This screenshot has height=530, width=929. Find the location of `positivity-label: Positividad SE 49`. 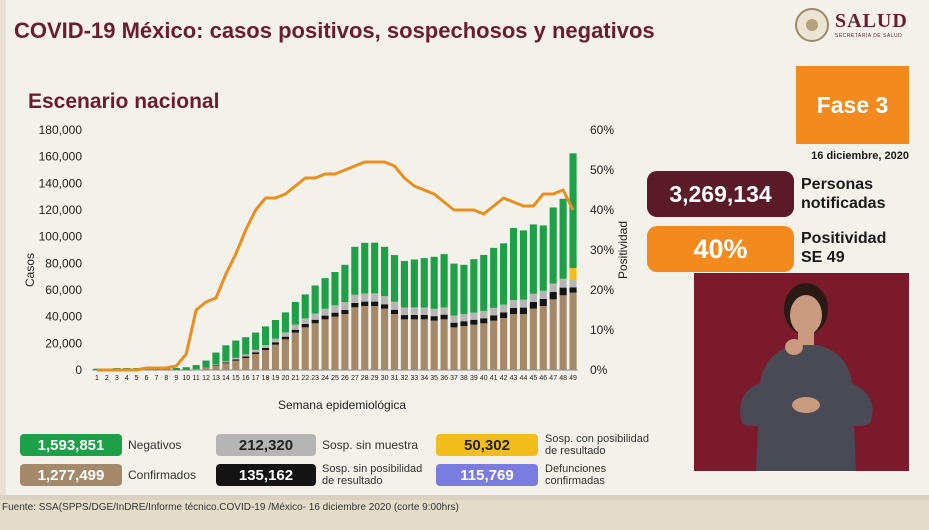

positivity-label: Positividad SE 49 is located at coordinates (843, 248).